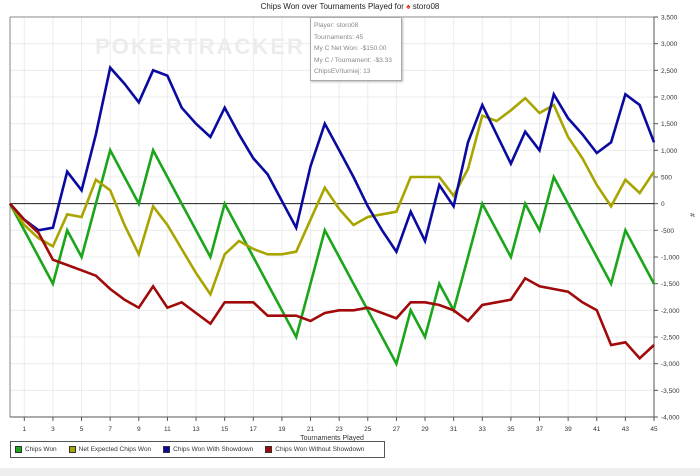  What do you see at coordinates (426, 6) in the screenshot?
I see `title-player: storo08` at bounding box center [426, 6].